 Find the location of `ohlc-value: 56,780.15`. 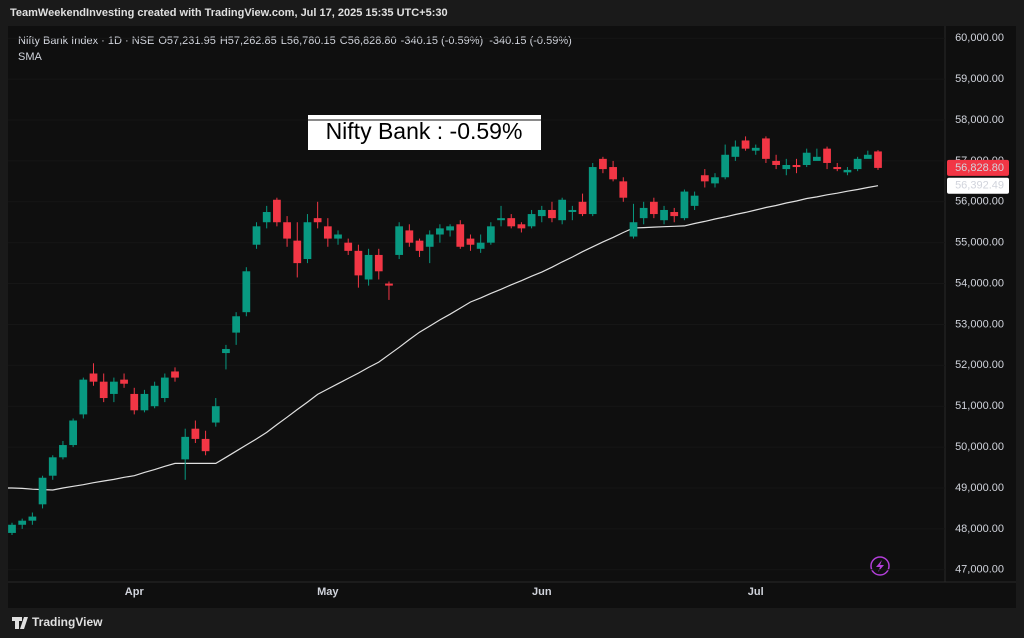

ohlc-value: 56,780.15 is located at coordinates (311, 41).